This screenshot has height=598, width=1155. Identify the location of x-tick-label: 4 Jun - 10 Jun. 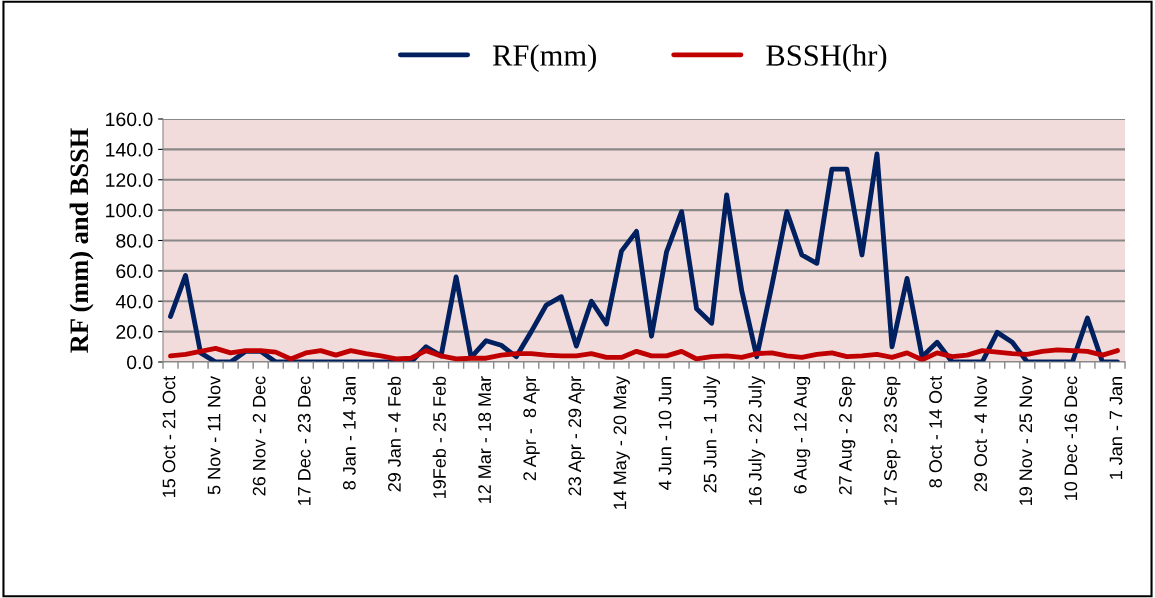
(665, 433).